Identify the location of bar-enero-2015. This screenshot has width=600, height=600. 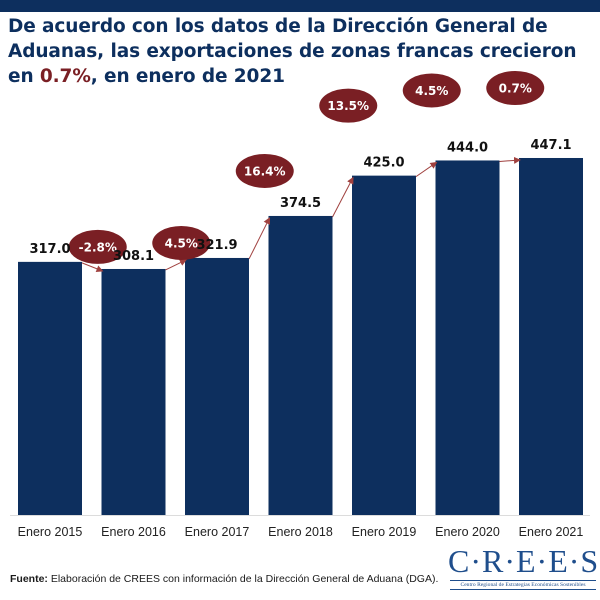
(50, 388).